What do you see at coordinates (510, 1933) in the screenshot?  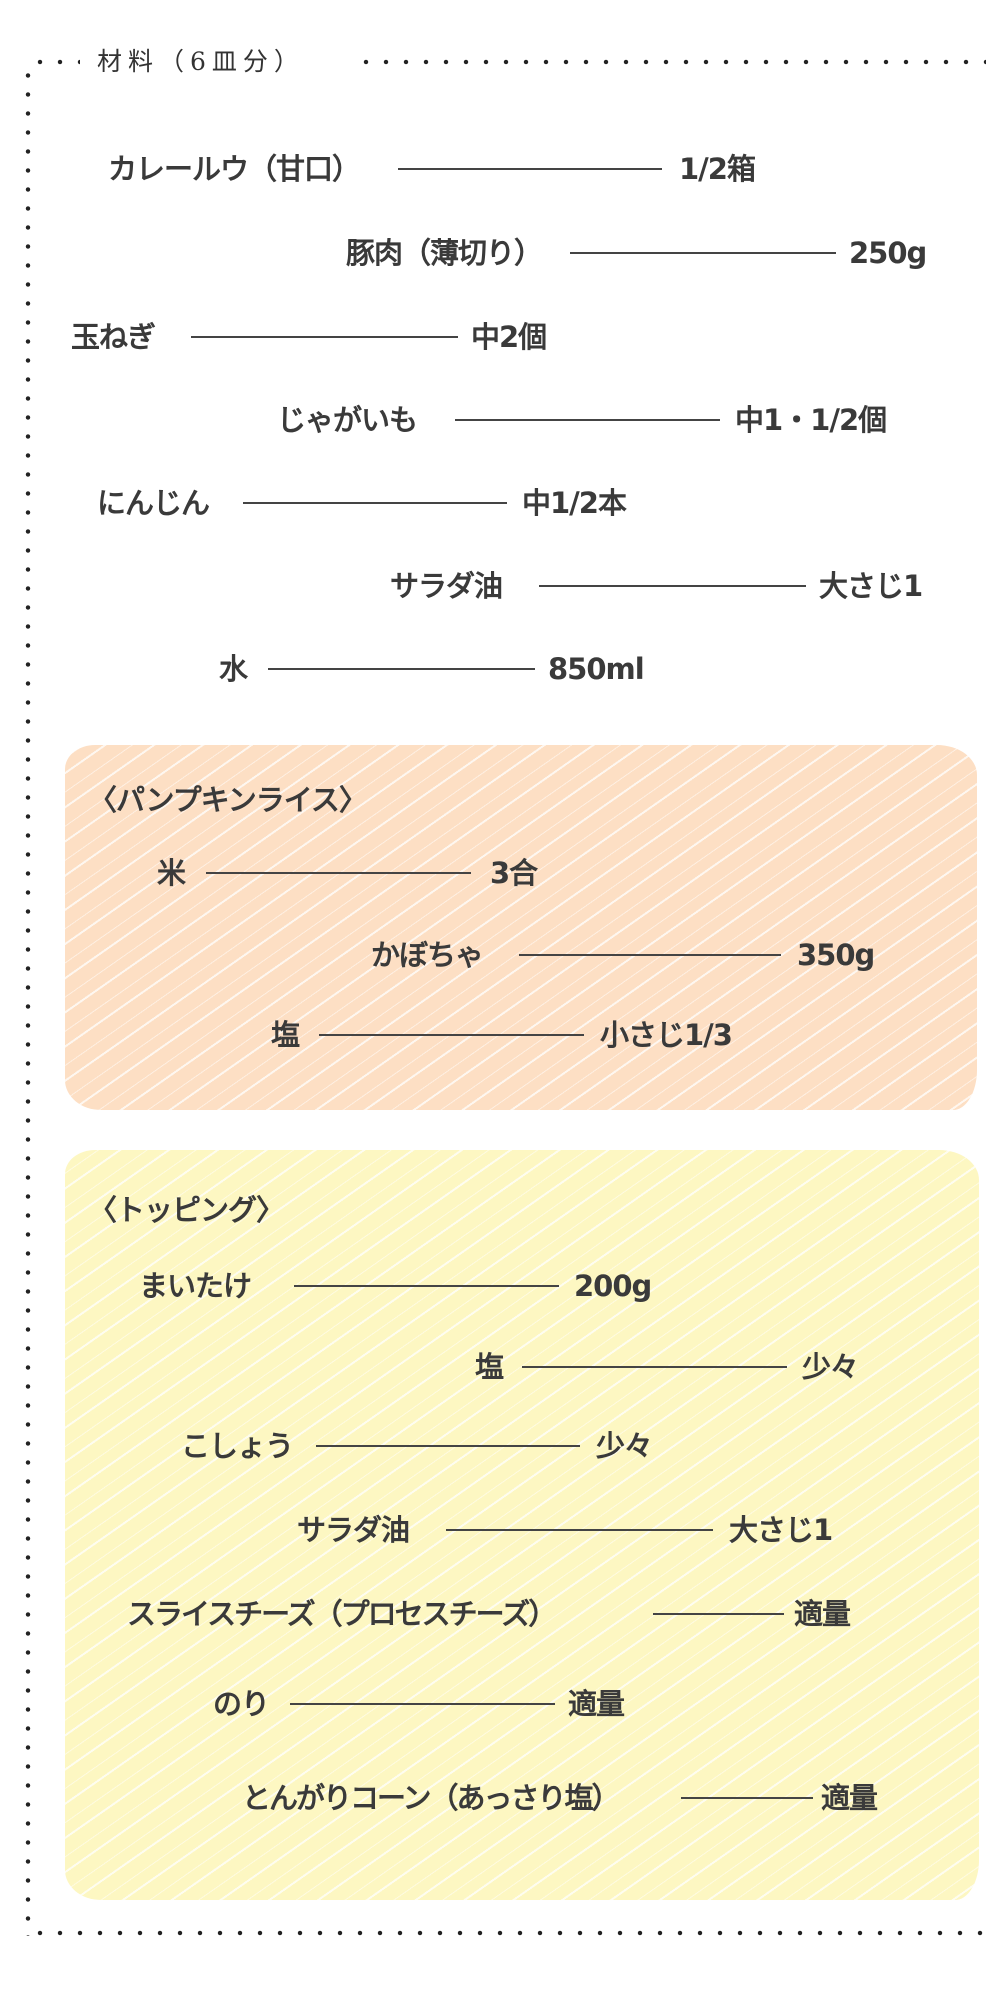 I see `dotted-border-bottom` at bounding box center [510, 1933].